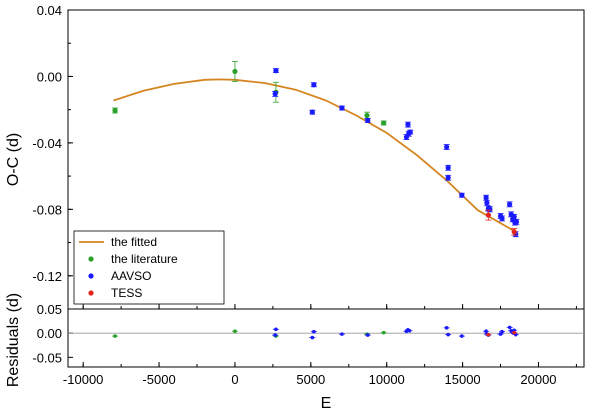 The image size is (600, 419). I want to click on series-the-literature, so click(249, 93).